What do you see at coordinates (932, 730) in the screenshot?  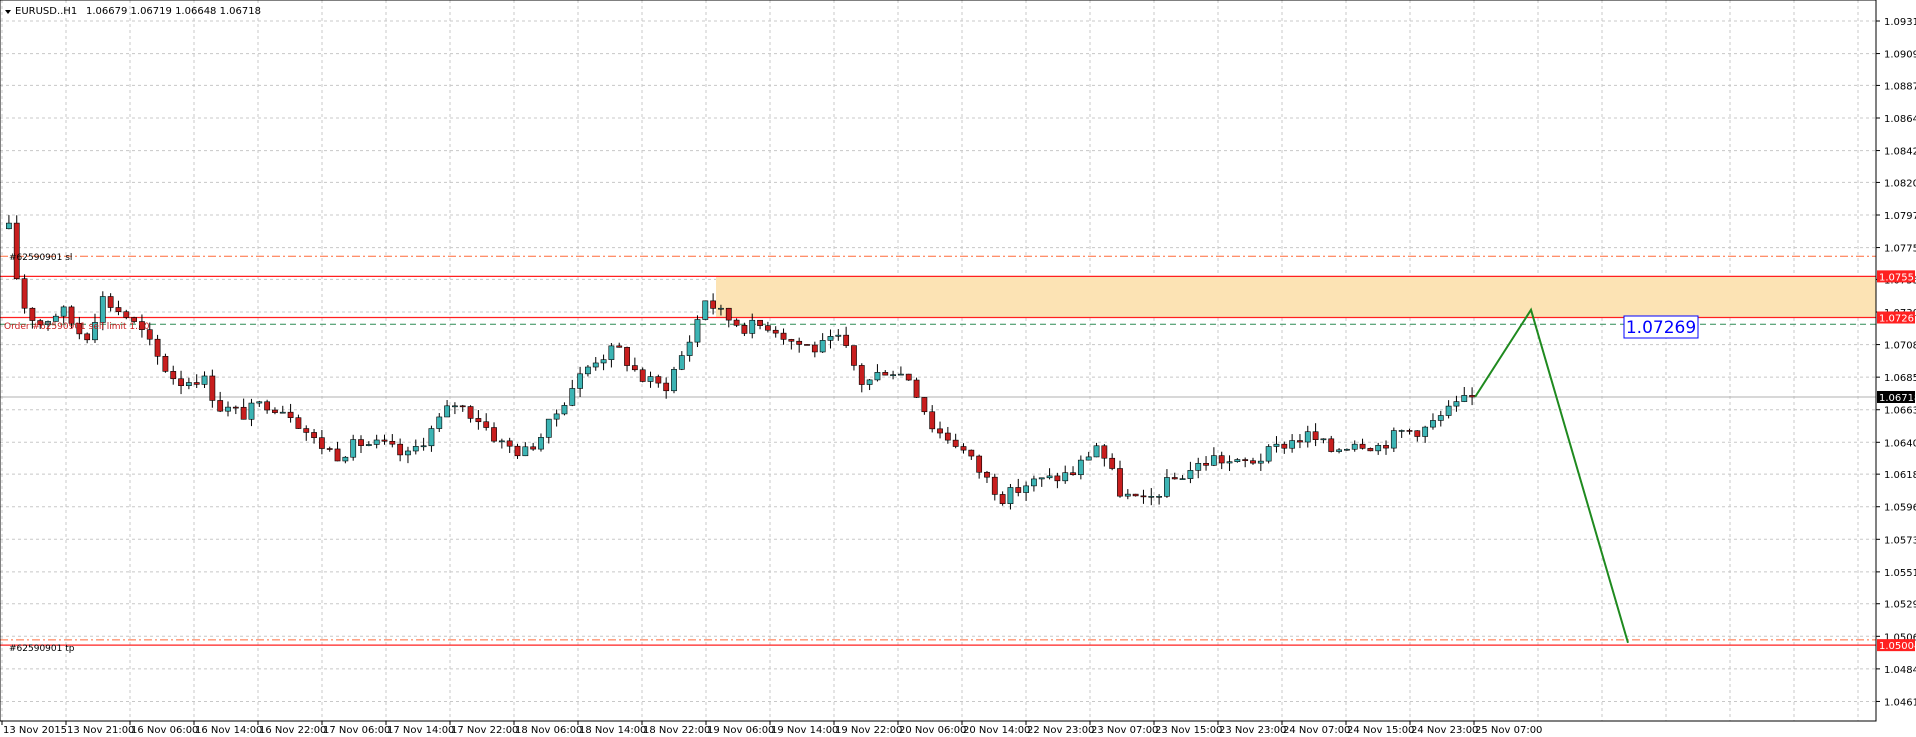 I see `x-tick-label: 20 Nov 06:00` at bounding box center [932, 730].